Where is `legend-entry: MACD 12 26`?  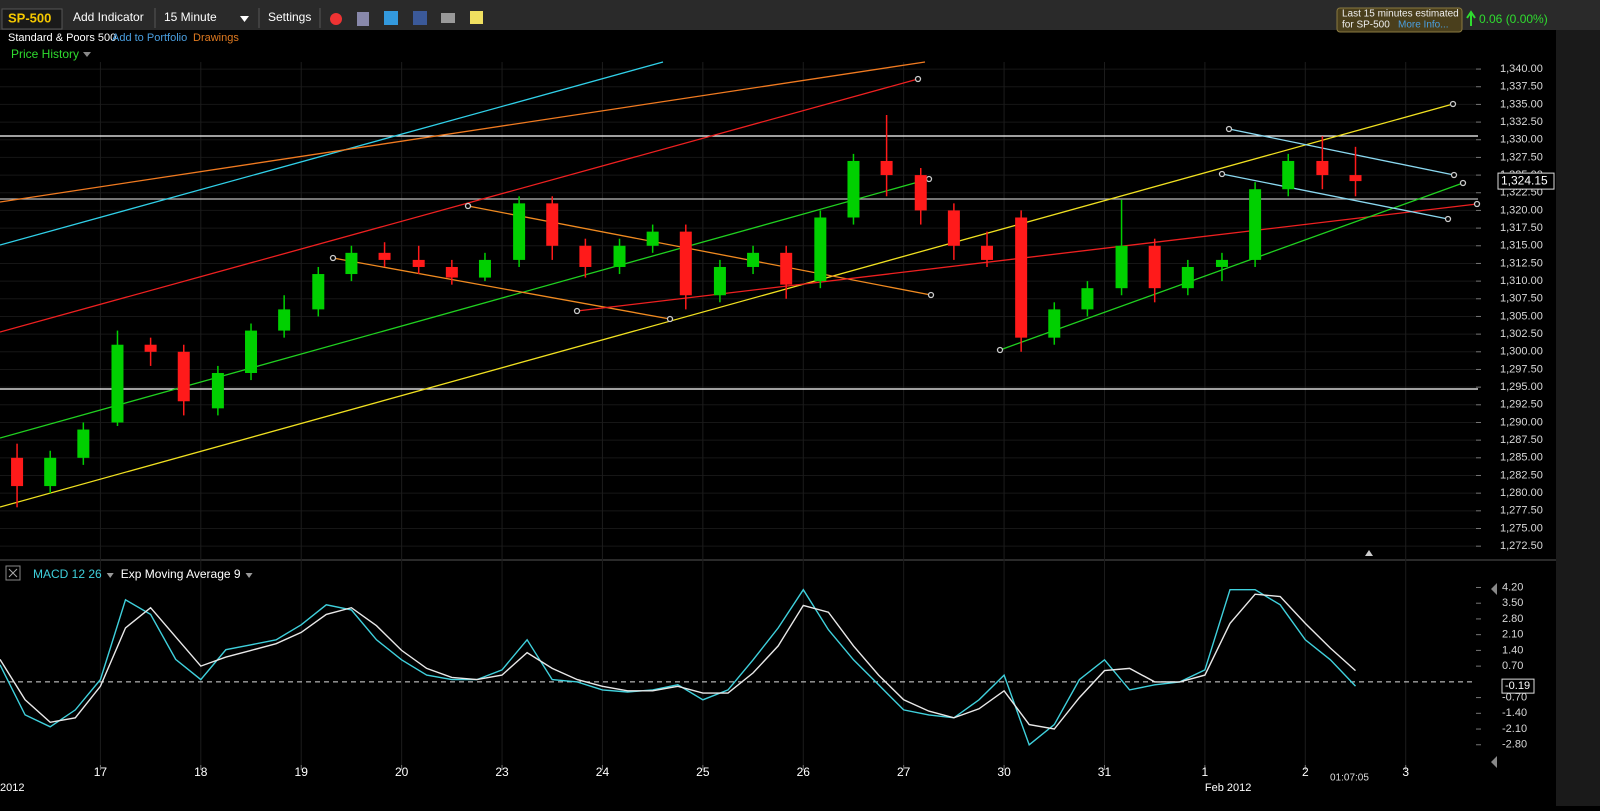
legend-entry: MACD 12 26 is located at coordinates (67, 574).